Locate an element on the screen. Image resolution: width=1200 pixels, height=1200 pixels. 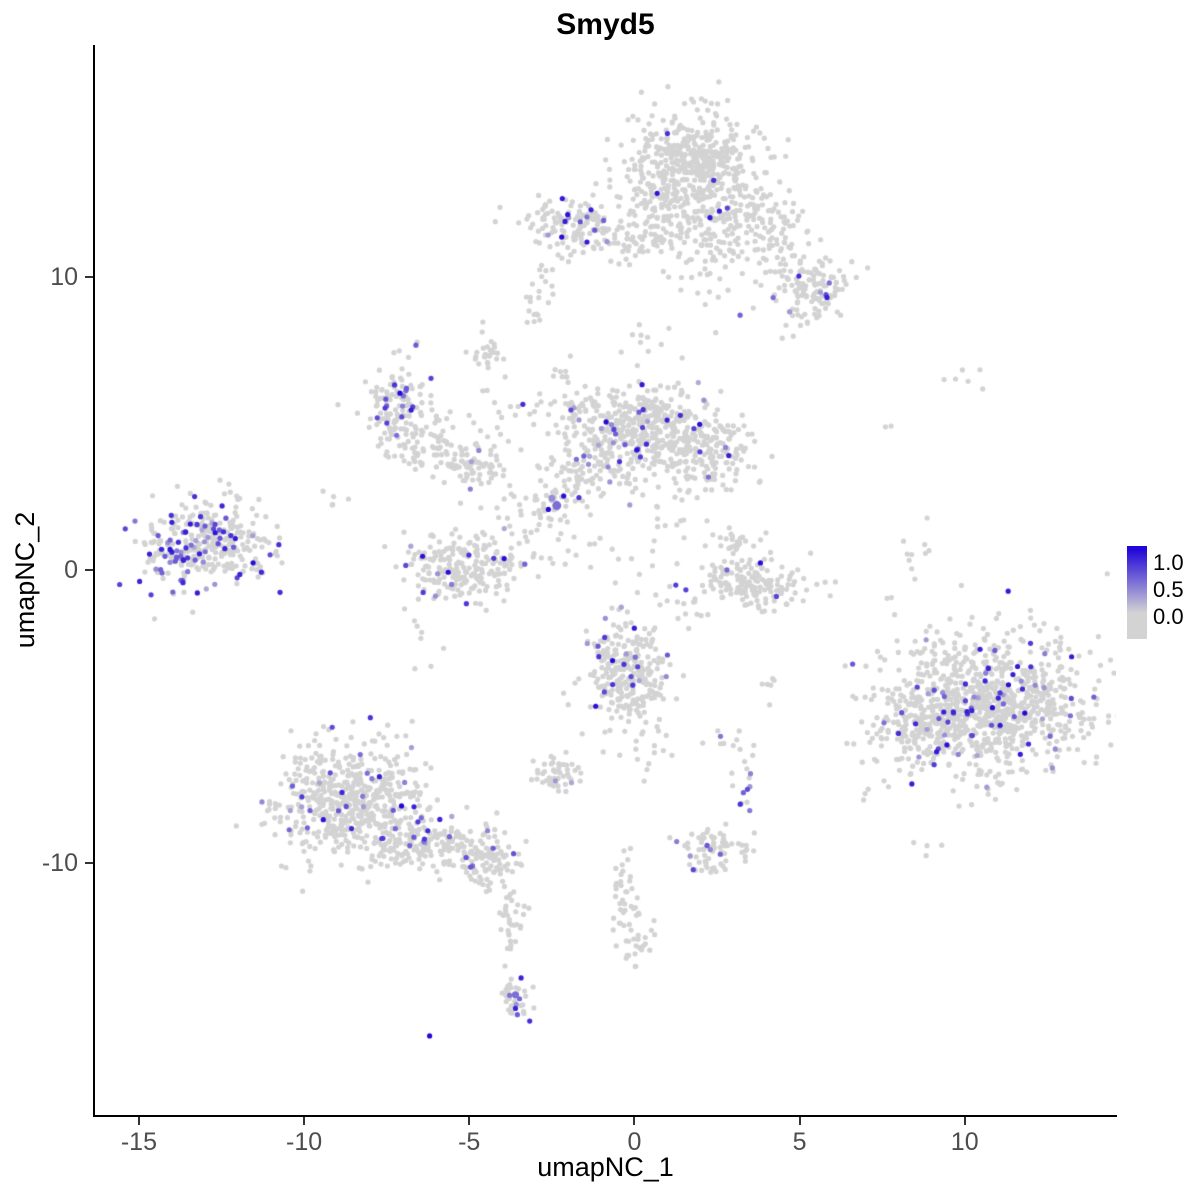
y-tick-label: 0 is located at coordinates (71, 570).